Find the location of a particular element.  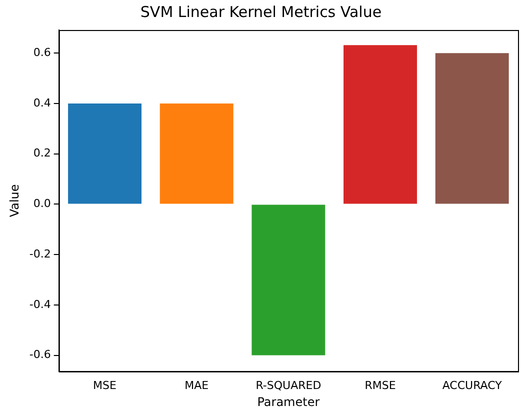

x-tick-label: R-SQUARED is located at coordinates (289, 385).